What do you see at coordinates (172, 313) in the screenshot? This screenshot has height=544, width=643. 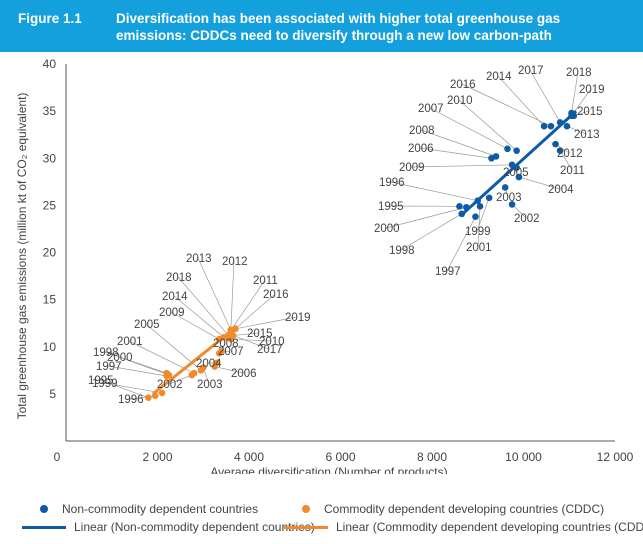 I see `year-label: 2009` at bounding box center [172, 313].